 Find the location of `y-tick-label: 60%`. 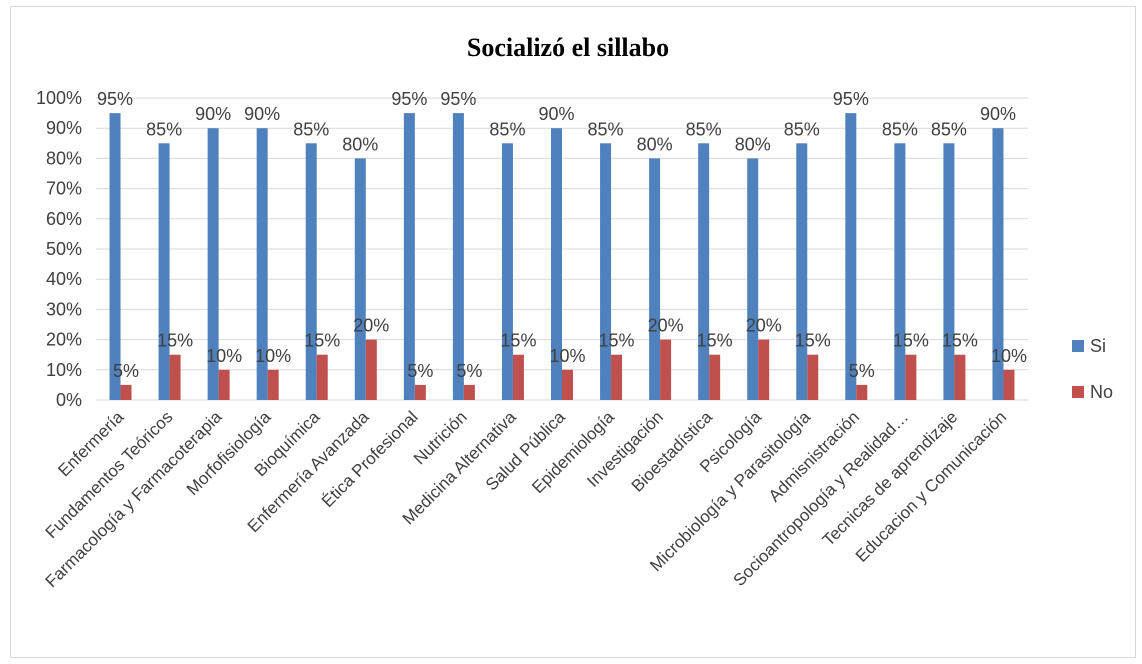

y-tick-label: 60% is located at coordinates (64, 219).